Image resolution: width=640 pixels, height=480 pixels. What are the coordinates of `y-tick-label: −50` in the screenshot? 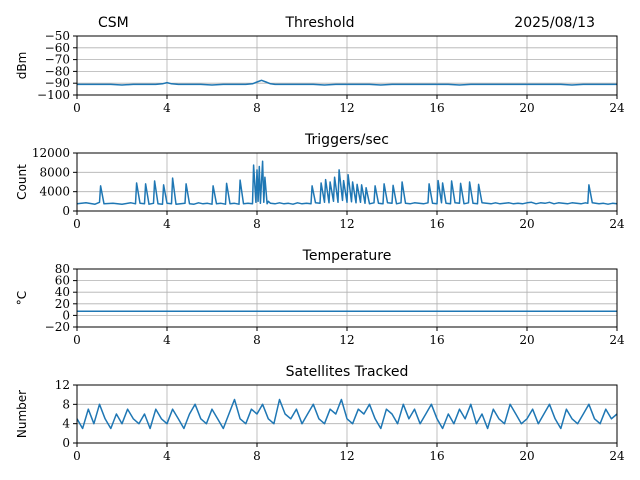 It's located at (57, 36).